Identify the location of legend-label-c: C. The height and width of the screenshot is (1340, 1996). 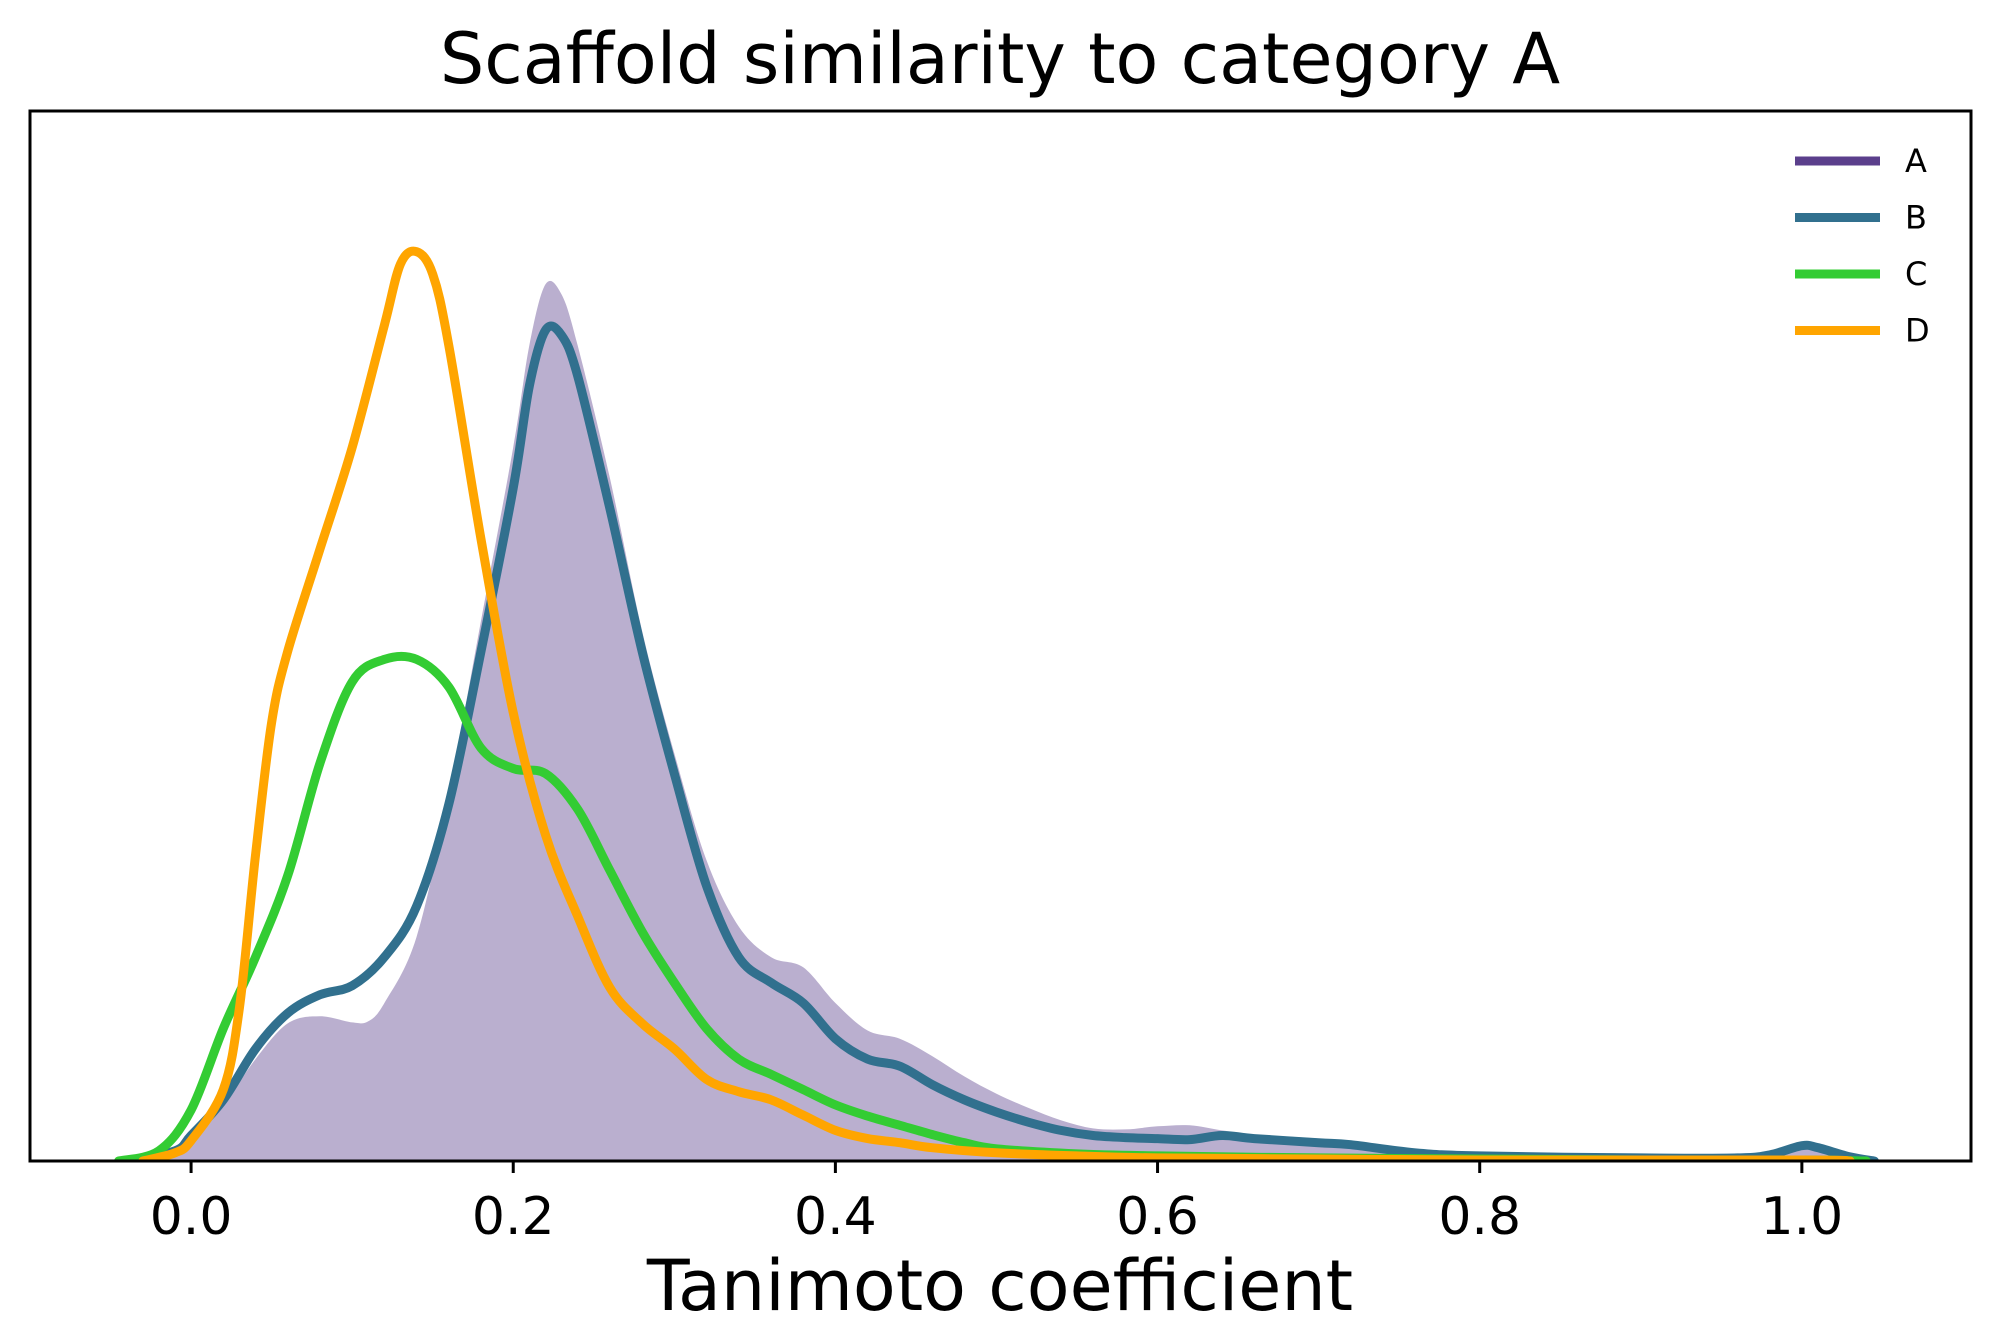
(1916, 274).